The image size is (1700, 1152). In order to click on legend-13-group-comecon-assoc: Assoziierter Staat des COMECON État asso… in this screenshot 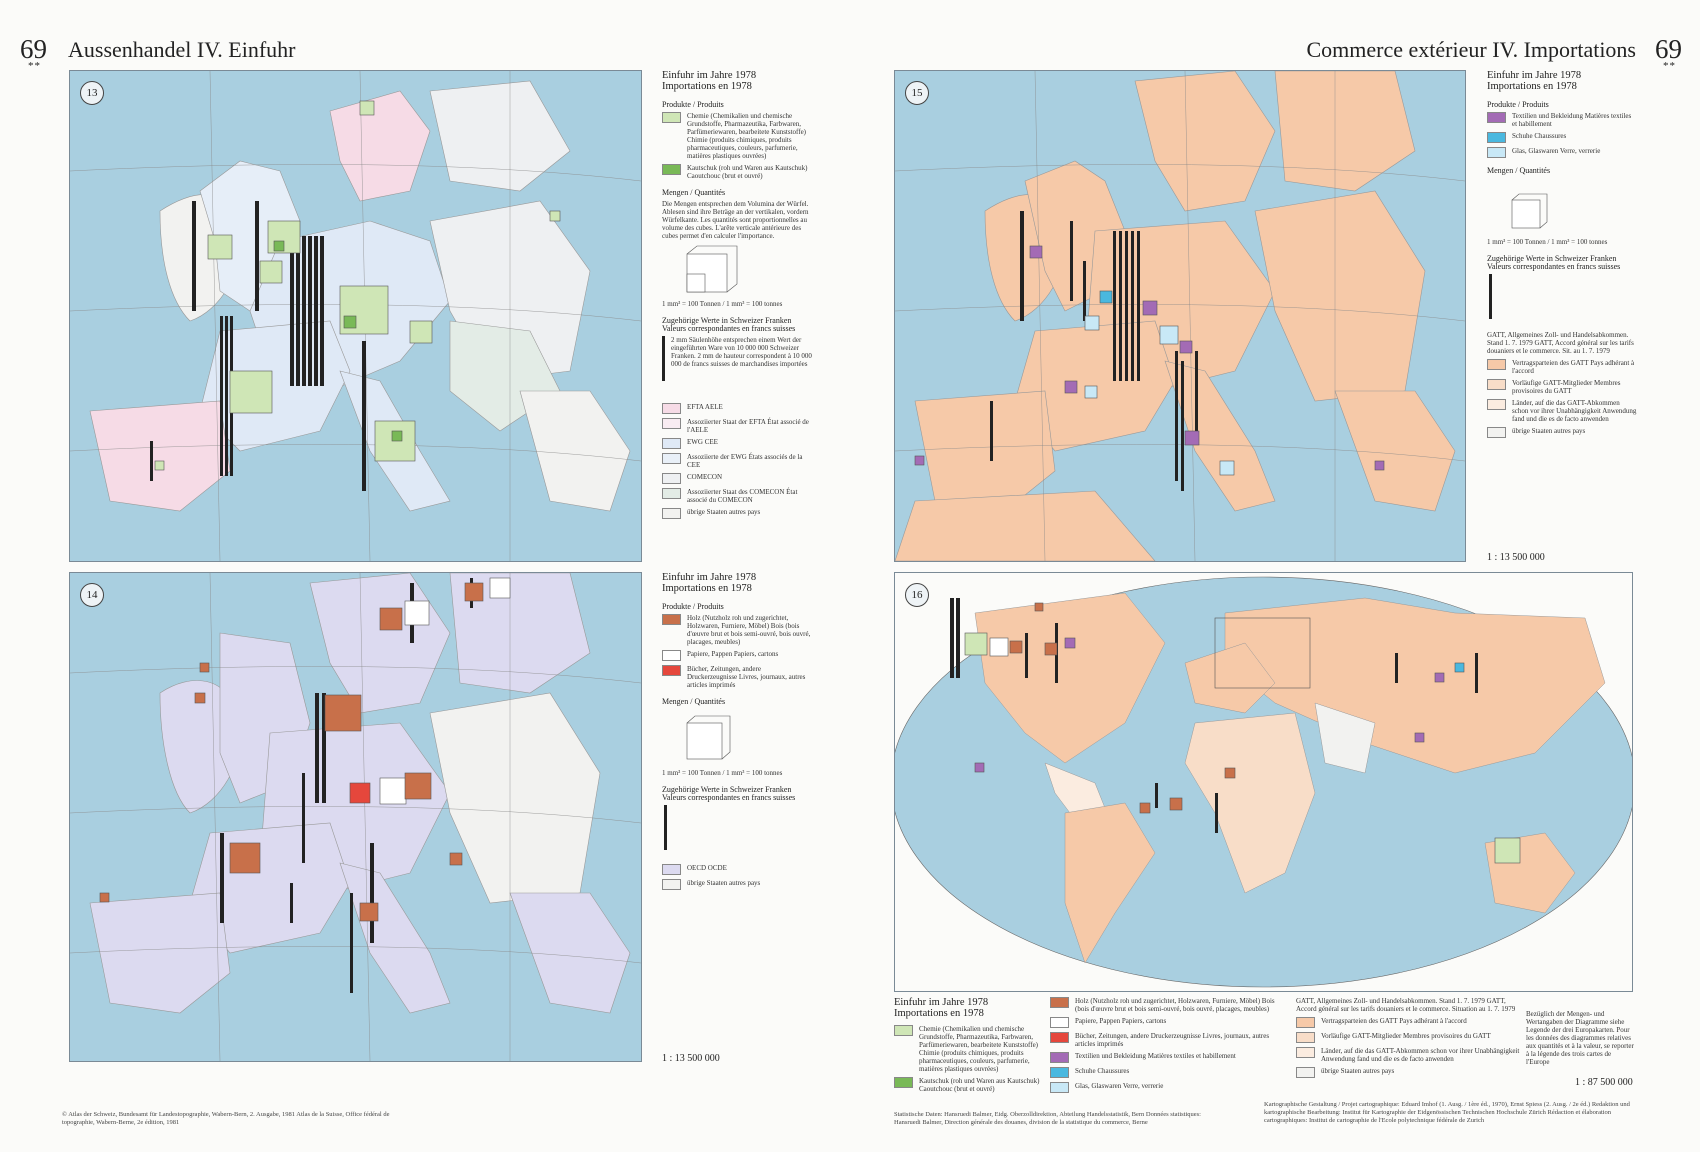, I will do `click(737, 496)`.